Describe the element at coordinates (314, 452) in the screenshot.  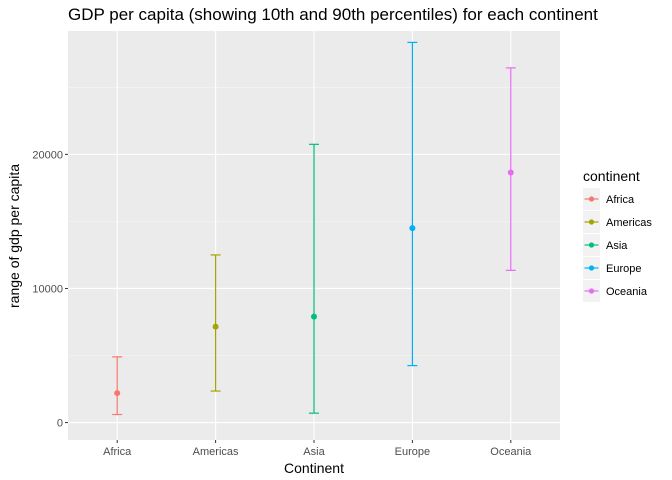
I see `x-tick-label: Asia` at that location.